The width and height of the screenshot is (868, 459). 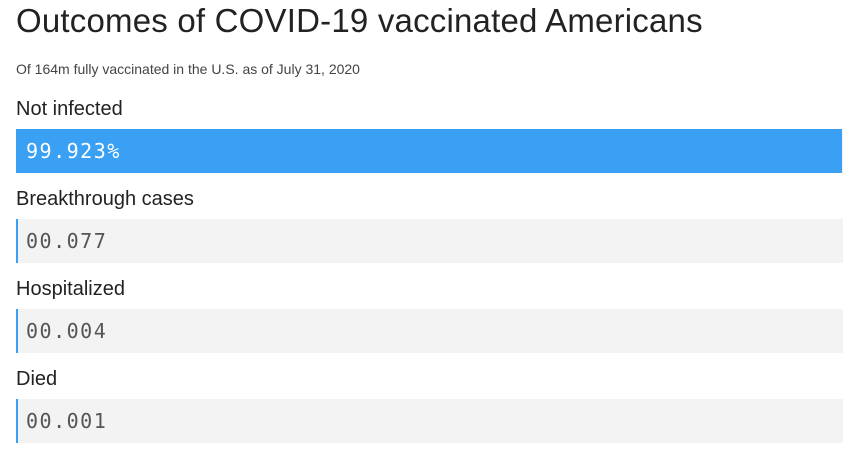 What do you see at coordinates (67, 421) in the screenshot?
I see `data-label: 00.001` at bounding box center [67, 421].